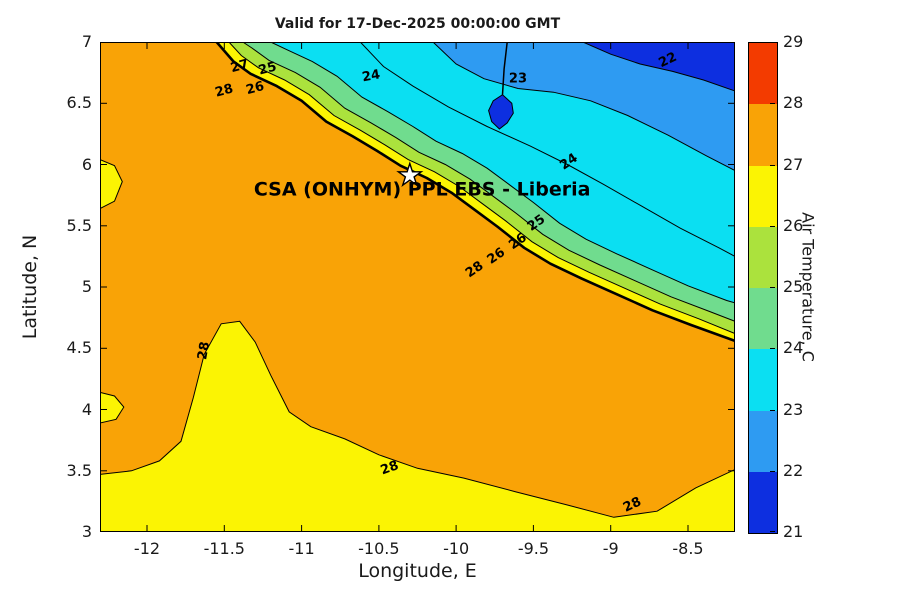  Describe the element at coordinates (301, 548) in the screenshot. I see `x-tick-label: -11` at that location.